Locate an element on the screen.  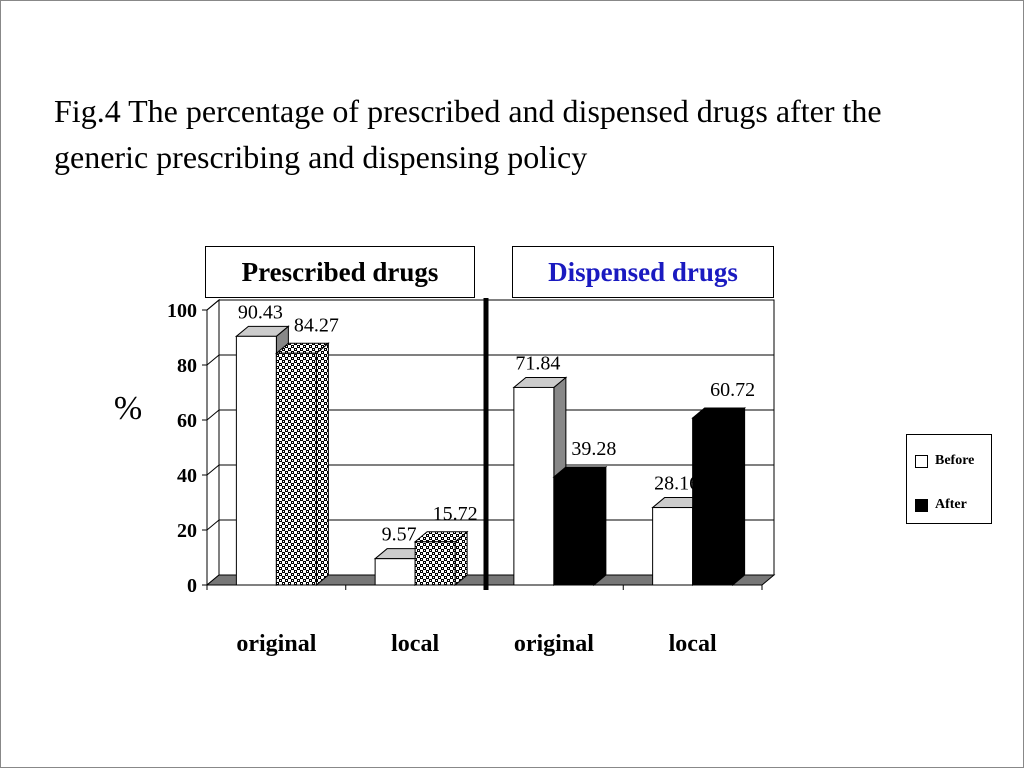
panel-title-prescribed: Prescribed drugs is located at coordinates (340, 272).